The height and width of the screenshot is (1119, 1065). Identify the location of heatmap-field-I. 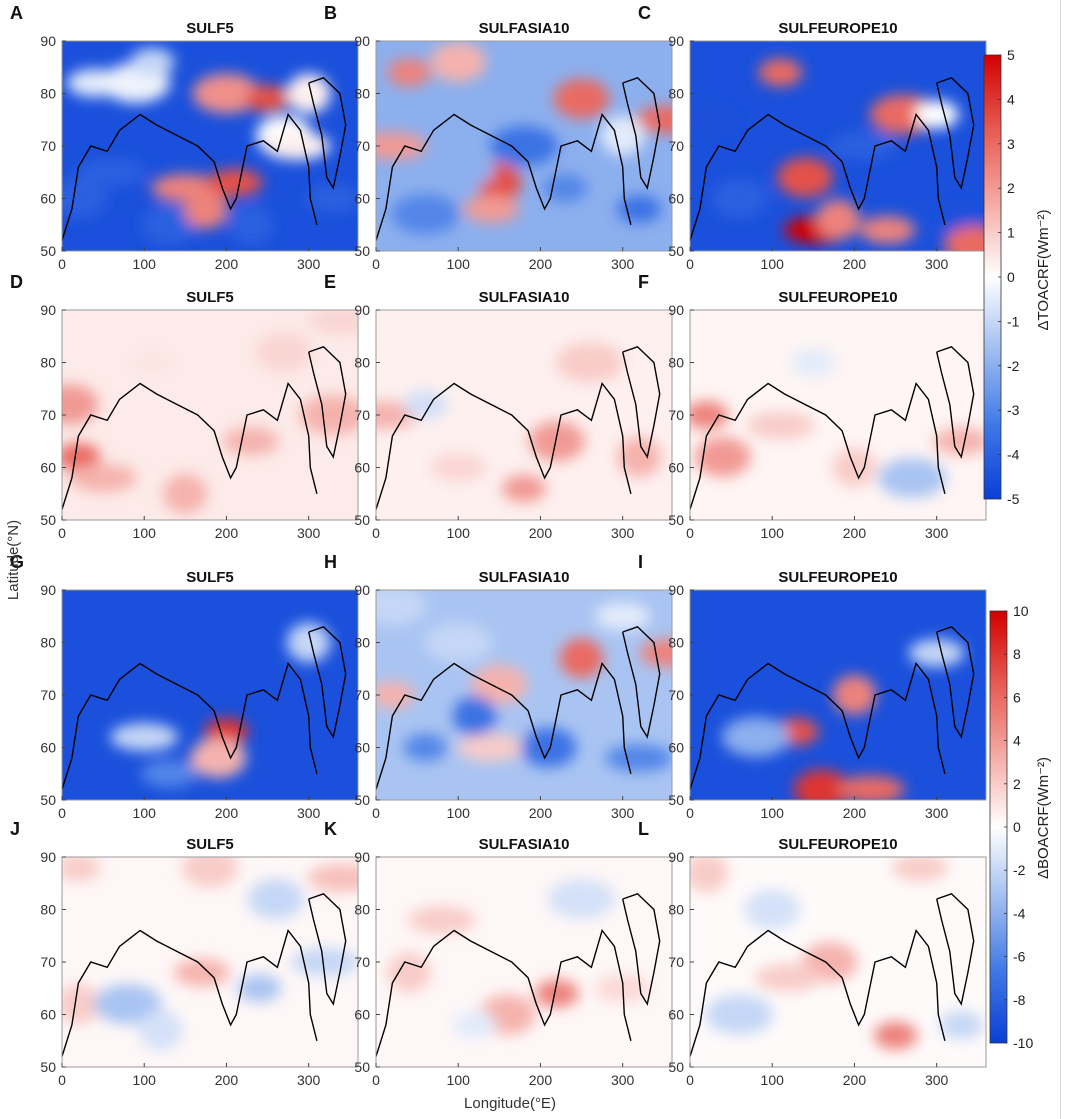
(838, 695).